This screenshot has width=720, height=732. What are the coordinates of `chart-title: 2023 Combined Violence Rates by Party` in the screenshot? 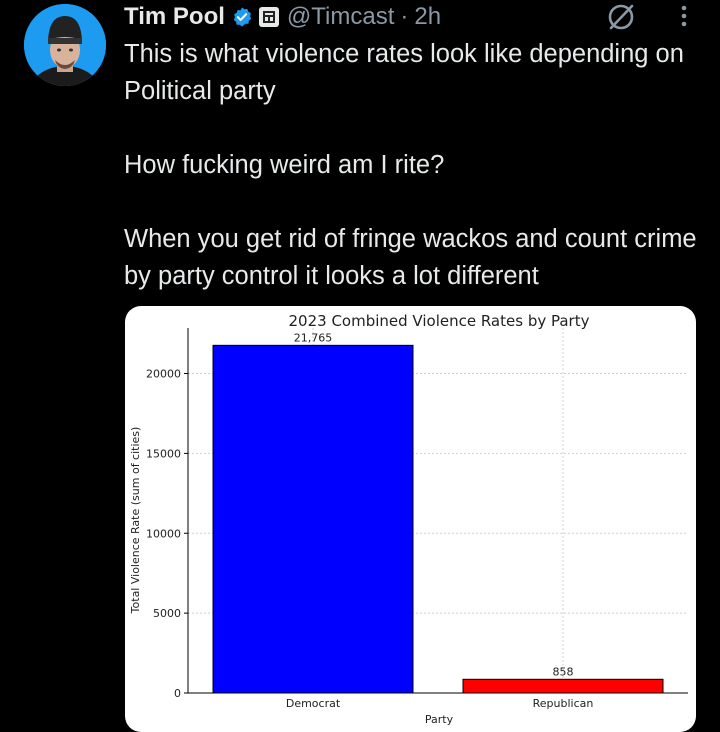 It's located at (439, 321).